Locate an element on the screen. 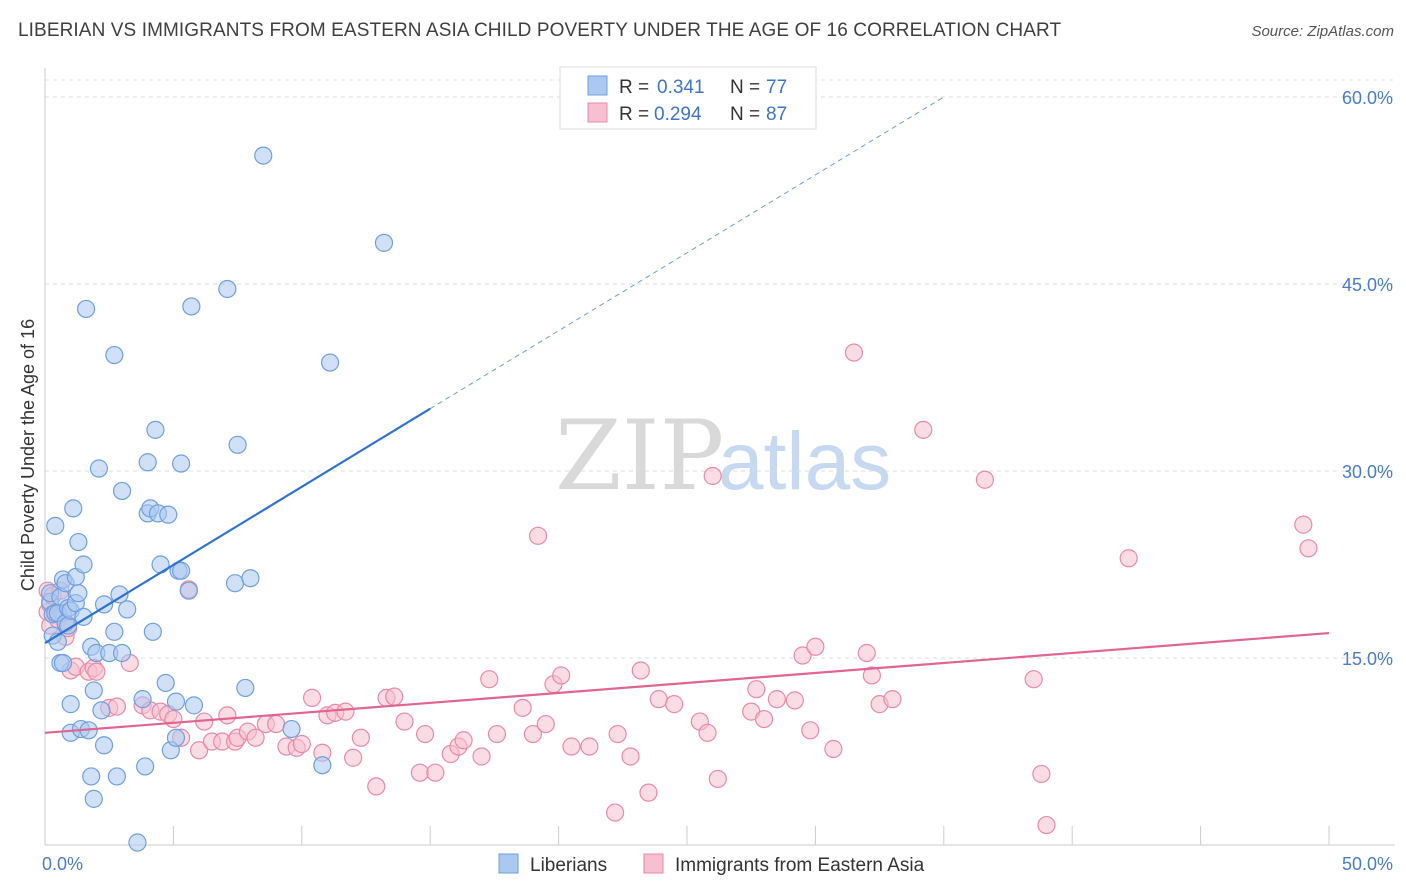 The width and height of the screenshot is (1406, 892). x-tick-label: 0.0% is located at coordinates (62, 864).